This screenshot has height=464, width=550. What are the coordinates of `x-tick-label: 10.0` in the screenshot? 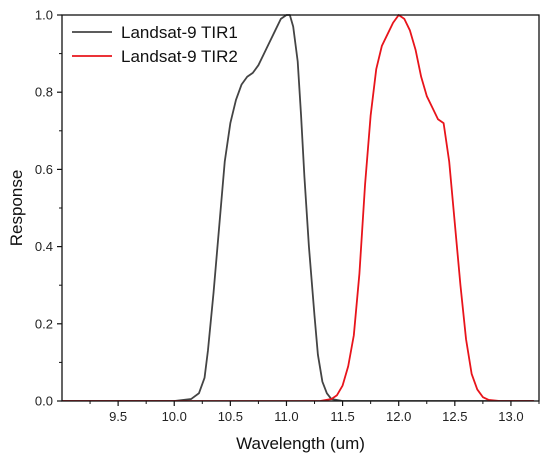 It's located at (174, 416).